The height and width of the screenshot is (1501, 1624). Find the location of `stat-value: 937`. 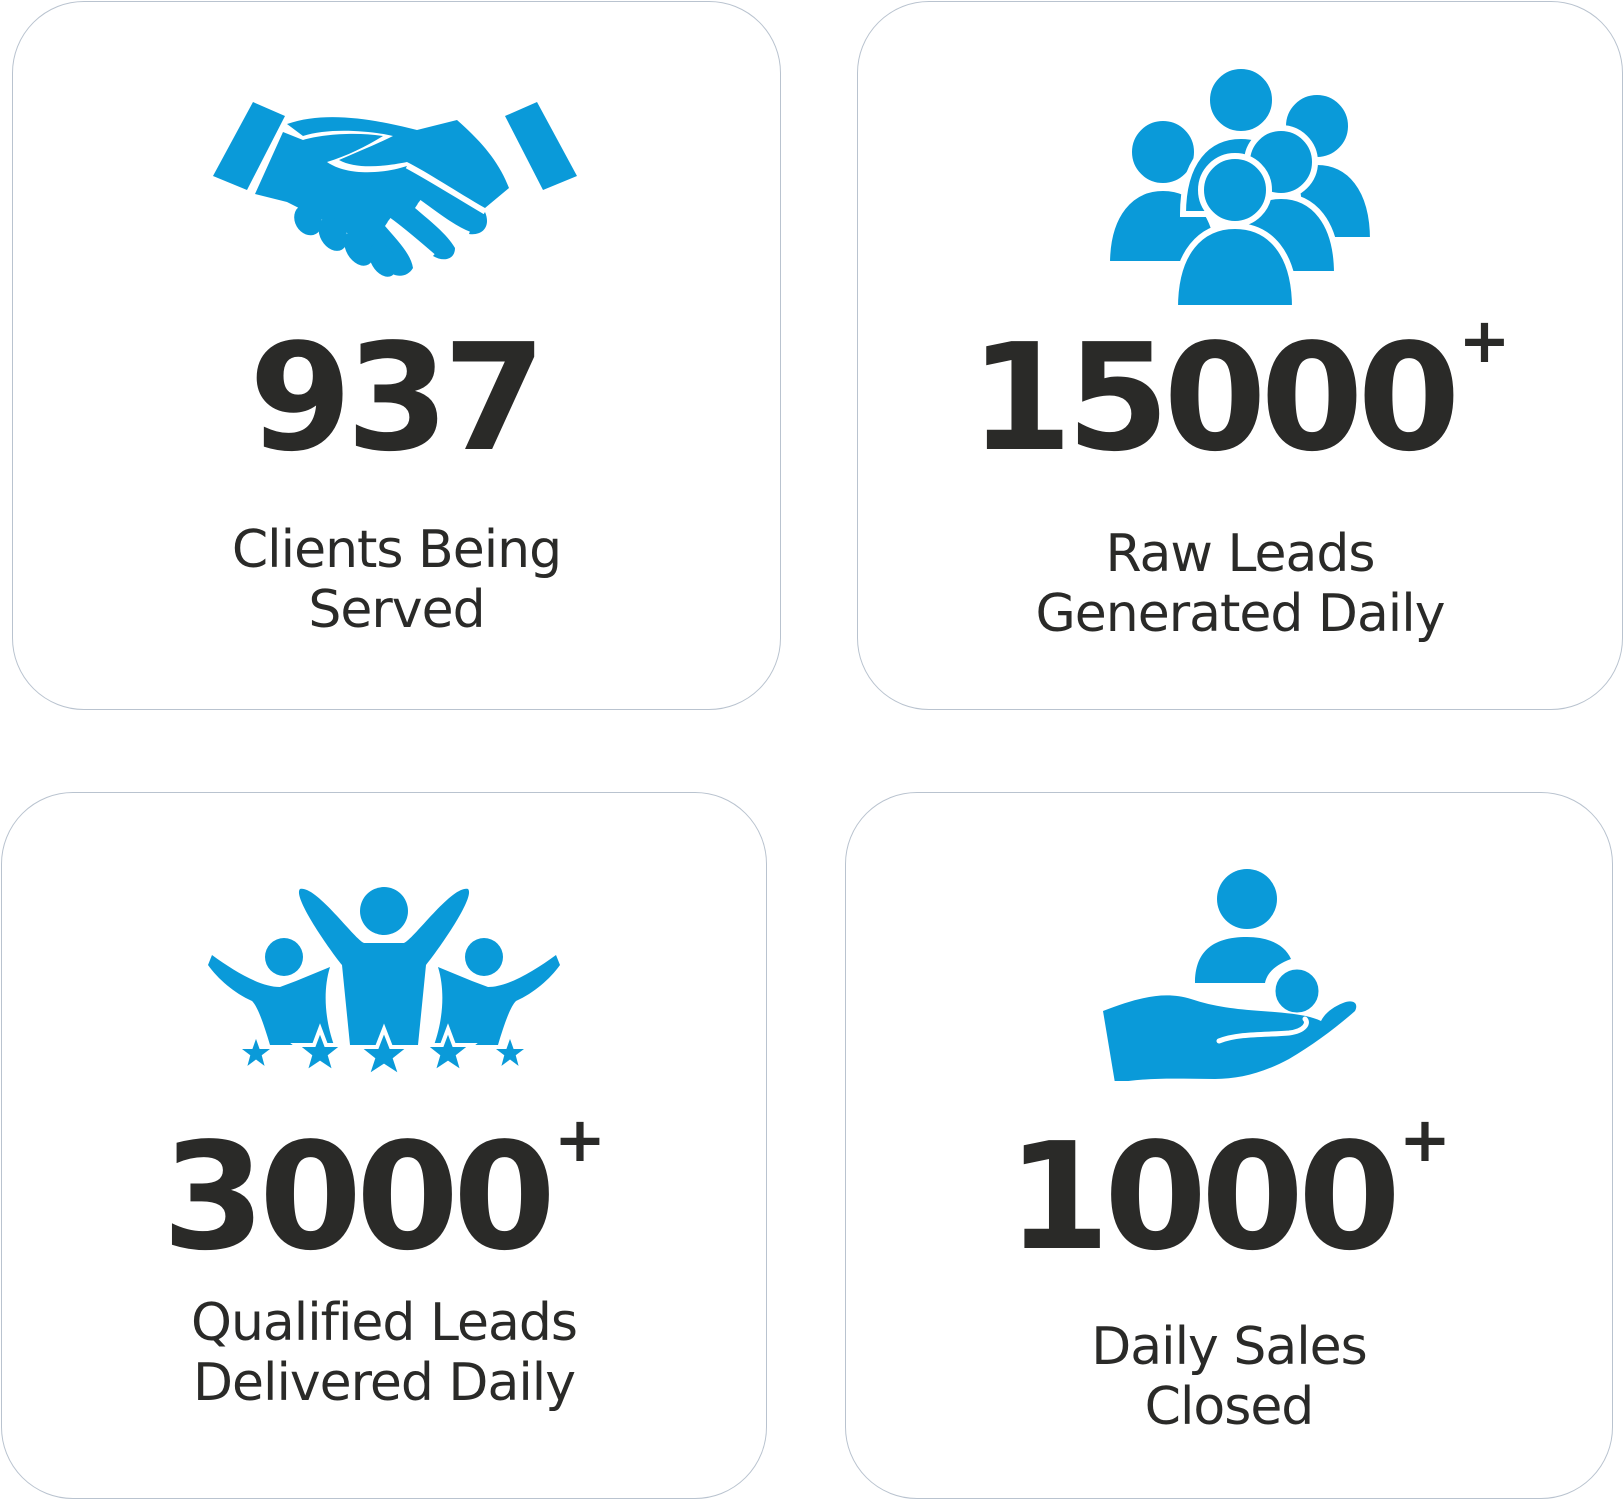

stat-value: 937 is located at coordinates (397, 398).